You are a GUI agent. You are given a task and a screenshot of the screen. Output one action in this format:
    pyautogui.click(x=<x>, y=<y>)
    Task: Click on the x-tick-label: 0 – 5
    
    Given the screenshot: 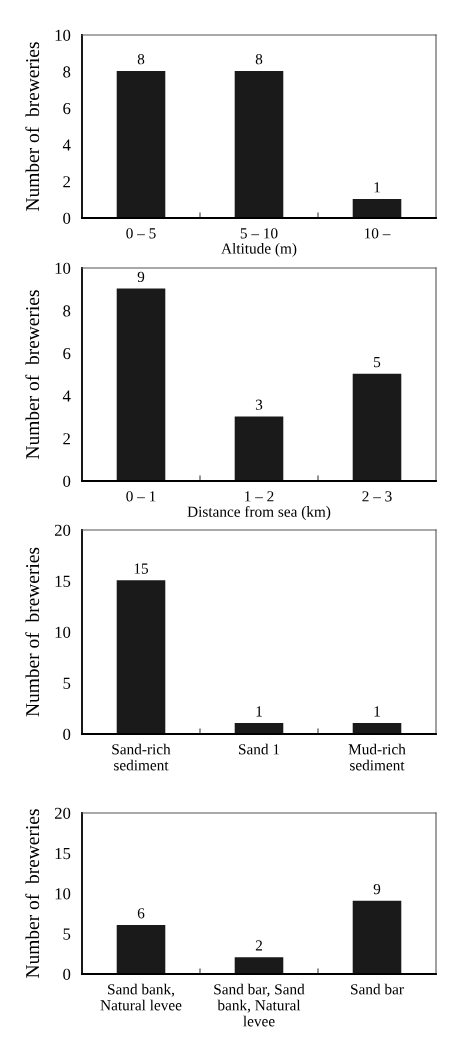 What is the action you would take?
    pyautogui.click(x=141, y=233)
    